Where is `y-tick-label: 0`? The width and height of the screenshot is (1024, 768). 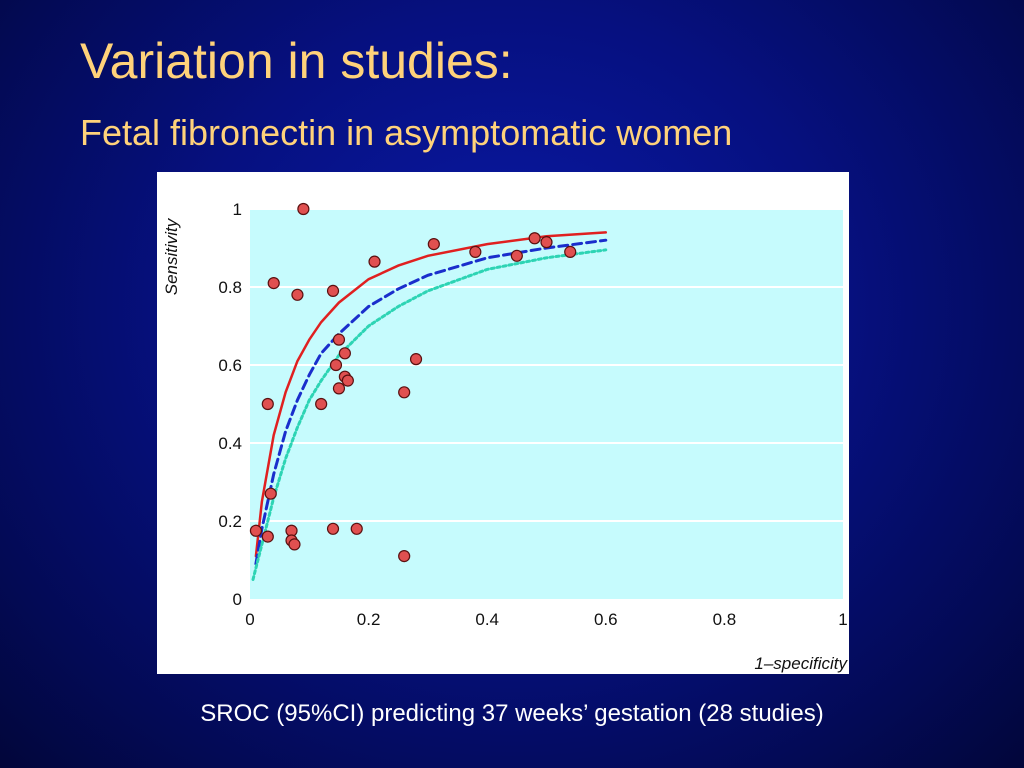 y-tick-label: 0 is located at coordinates (237, 599).